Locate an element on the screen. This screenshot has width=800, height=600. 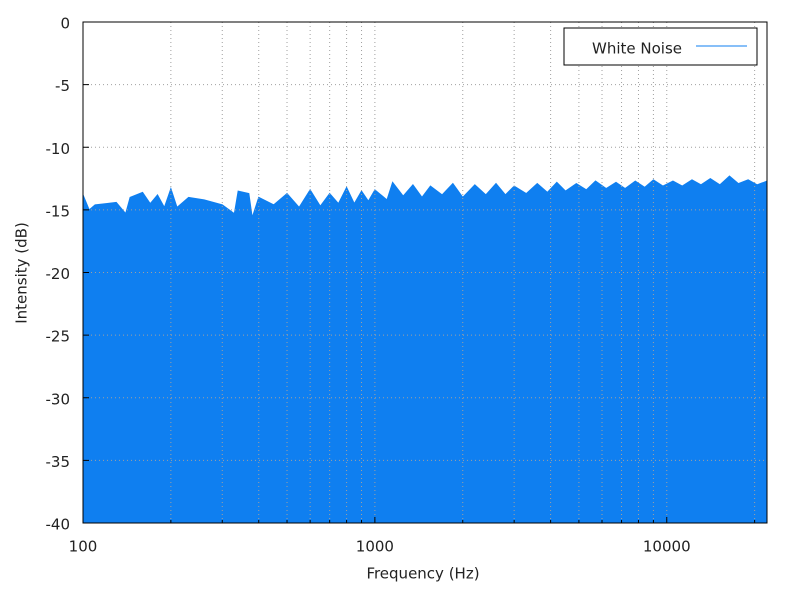
y-tick-label: -15 is located at coordinates (58, 211).